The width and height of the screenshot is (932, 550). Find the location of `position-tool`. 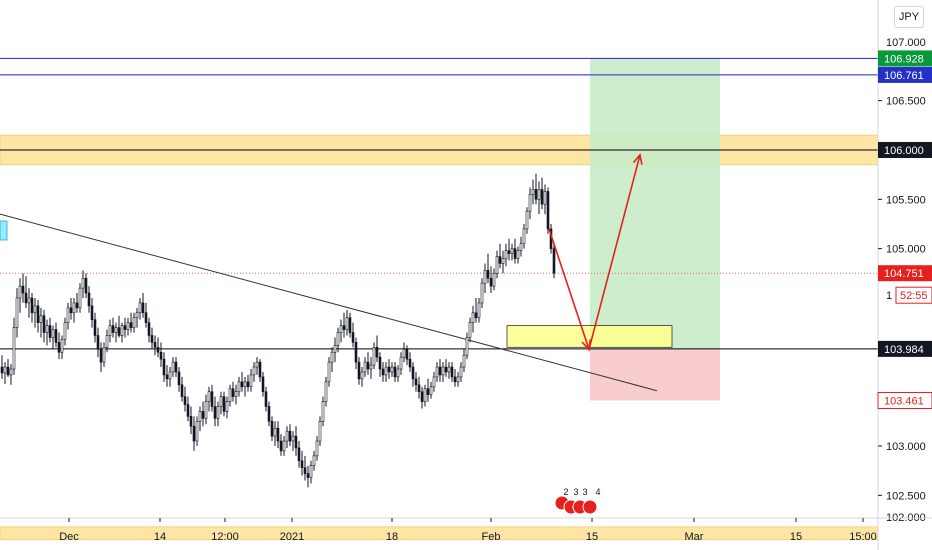

position-tool is located at coordinates (655, 229).